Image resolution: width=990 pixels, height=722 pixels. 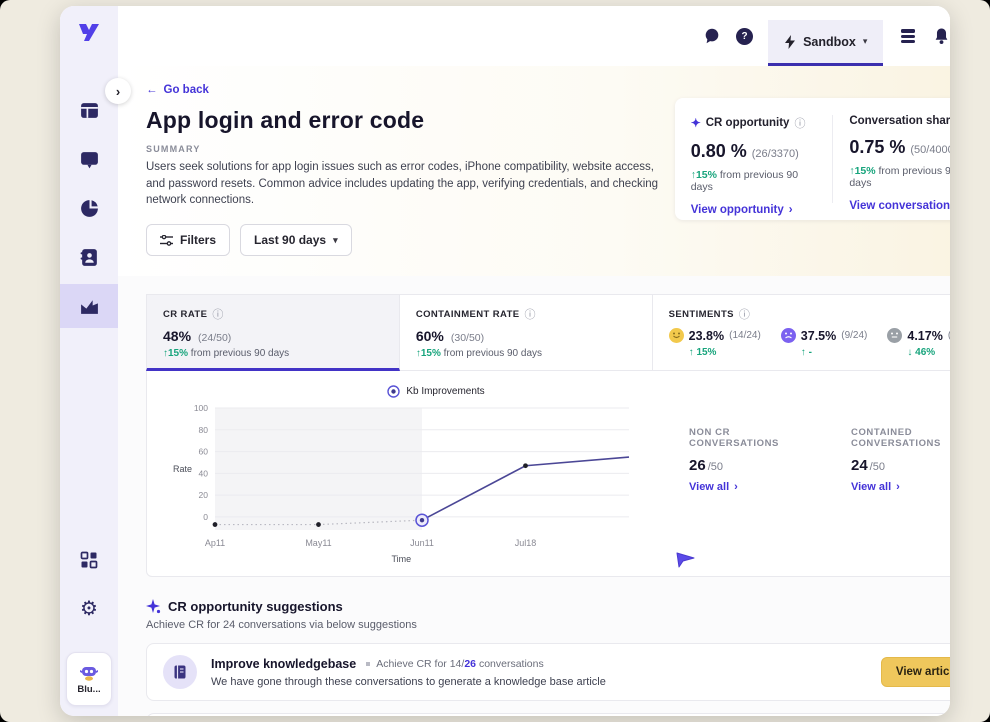 I want to click on contacts-icon, so click(x=88, y=257).